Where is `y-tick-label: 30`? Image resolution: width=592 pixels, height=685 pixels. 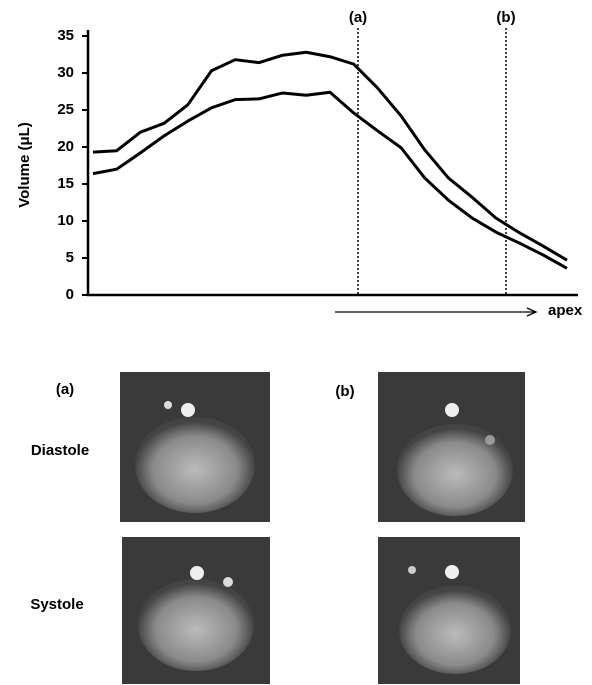
y-tick-label: 30 is located at coordinates (65, 72).